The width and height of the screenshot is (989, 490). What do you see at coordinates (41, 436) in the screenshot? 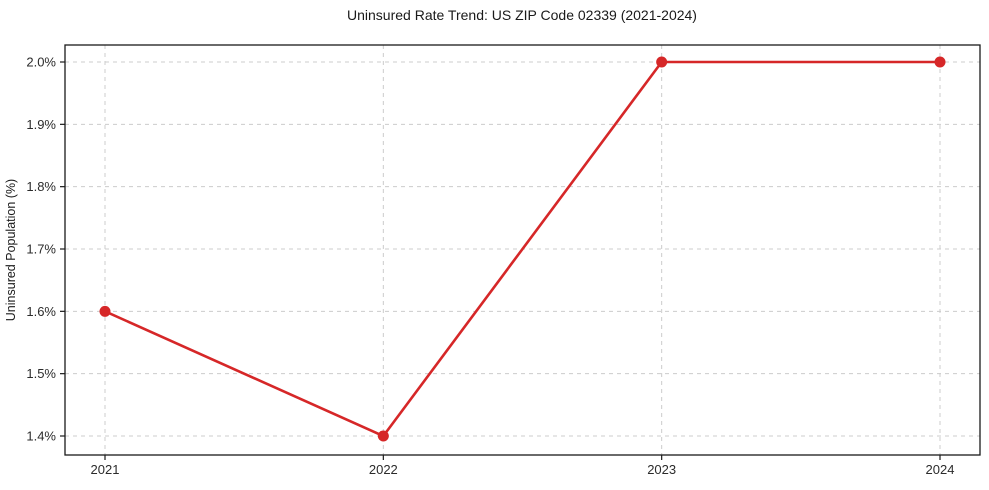
I see `y-tick-label: 1.4%` at bounding box center [41, 436].